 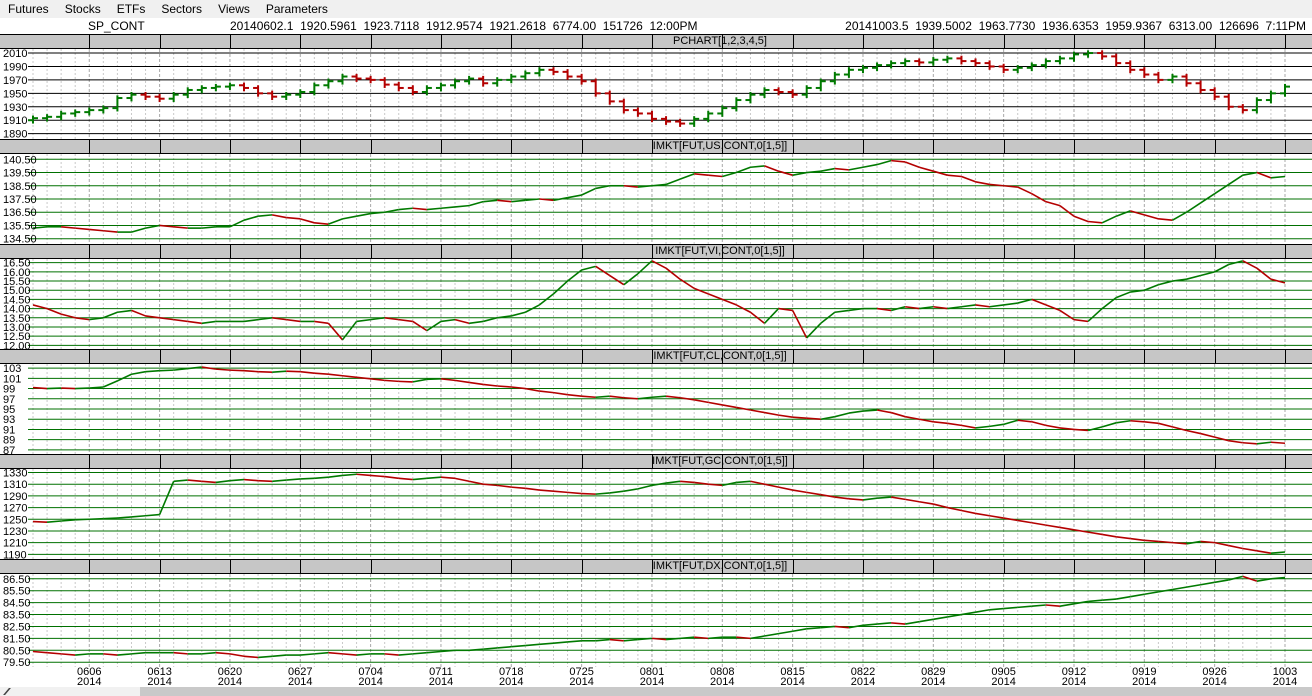 I want to click on x-axis-label: 0815 2014, so click(x=792, y=677).